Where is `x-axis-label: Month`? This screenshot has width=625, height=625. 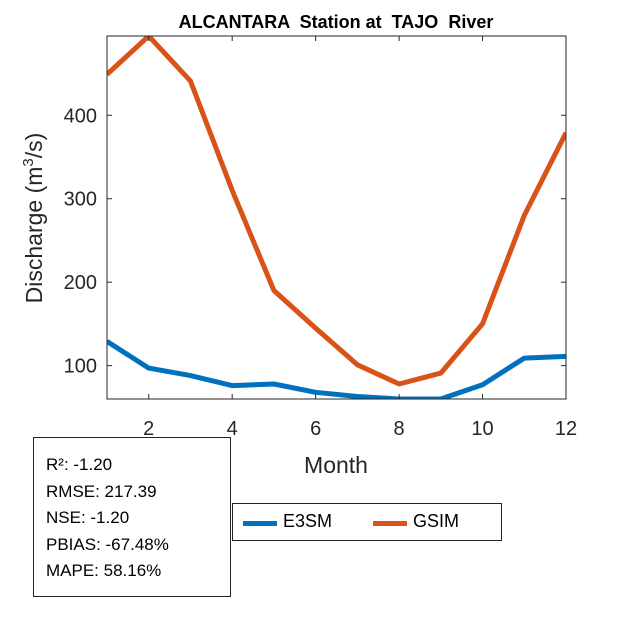
x-axis-label: Month is located at coordinates (336, 465).